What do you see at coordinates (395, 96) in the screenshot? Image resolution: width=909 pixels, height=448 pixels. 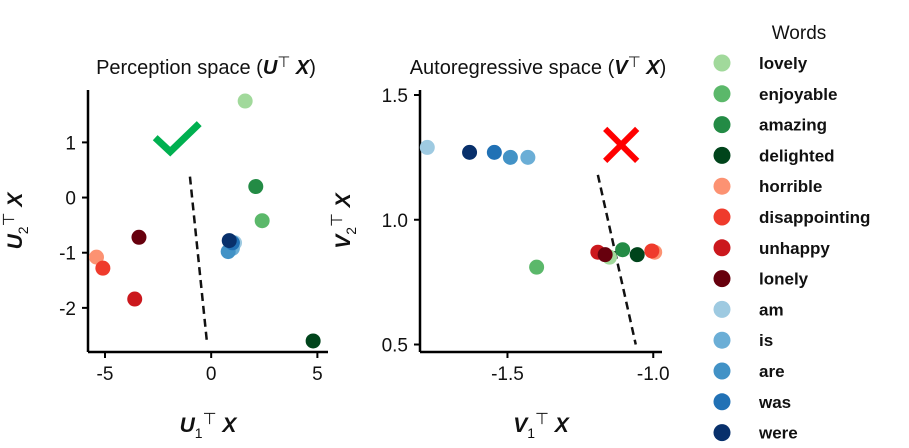 I see `y-tick-label: 1.5` at bounding box center [395, 96].